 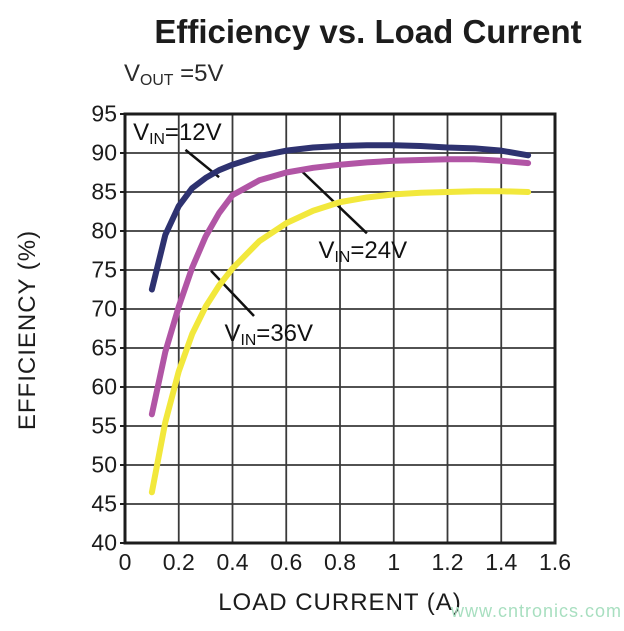 What do you see at coordinates (178, 562) in the screenshot?
I see `x-tick-label: 0.2` at bounding box center [178, 562].